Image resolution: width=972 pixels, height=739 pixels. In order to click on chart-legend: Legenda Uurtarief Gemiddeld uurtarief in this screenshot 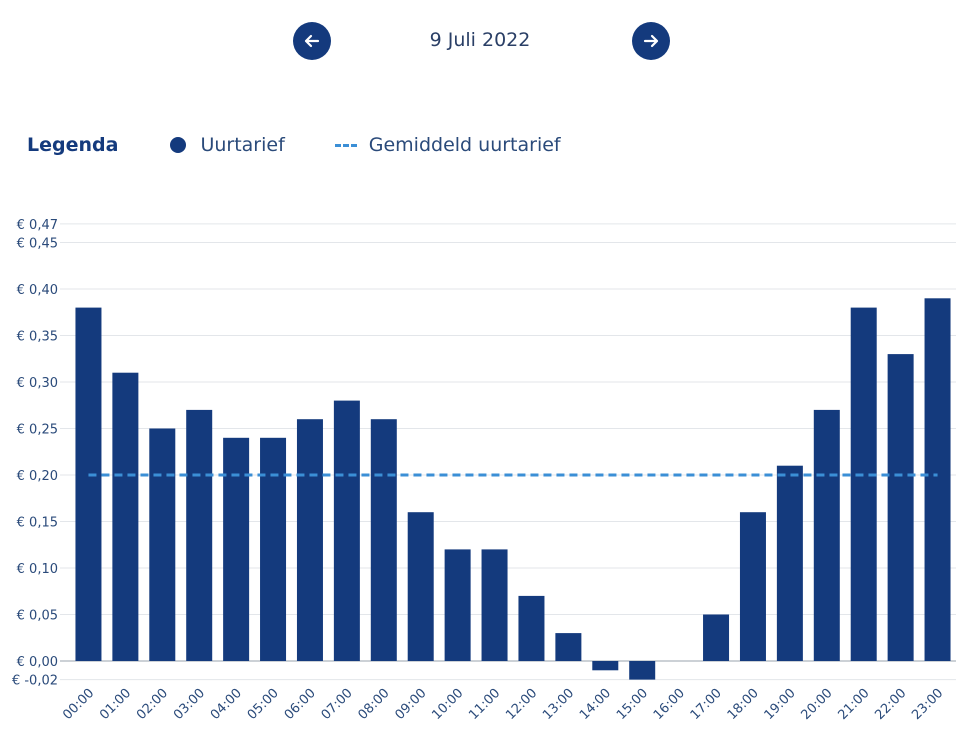, I will do `click(319, 145)`.